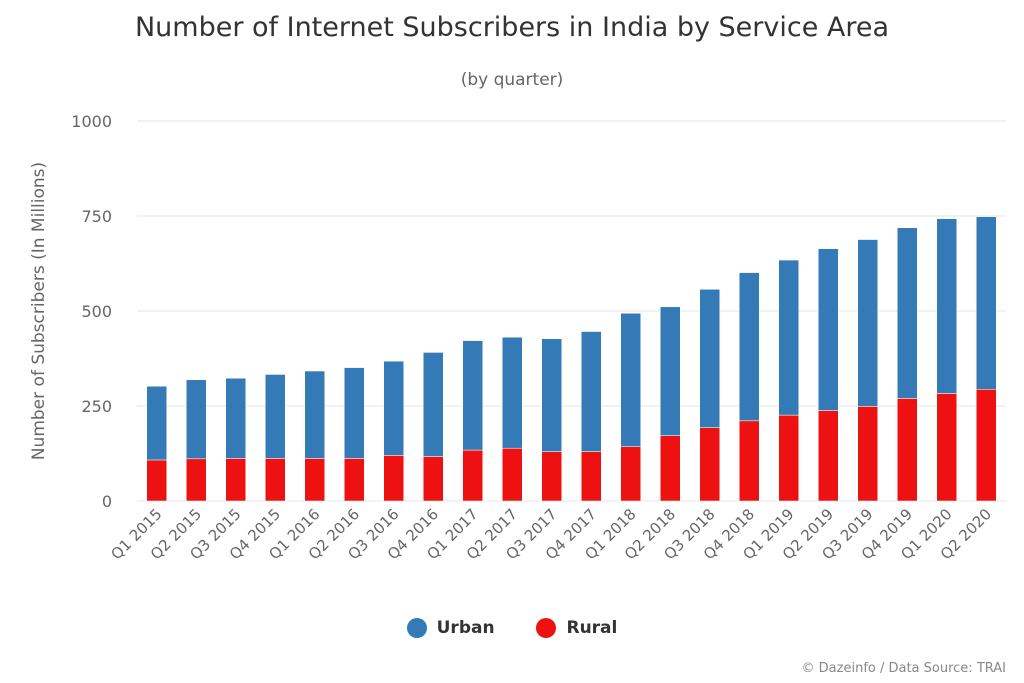  What do you see at coordinates (788, 458) in the screenshot?
I see `bar-rural-q1-2019` at bounding box center [788, 458].